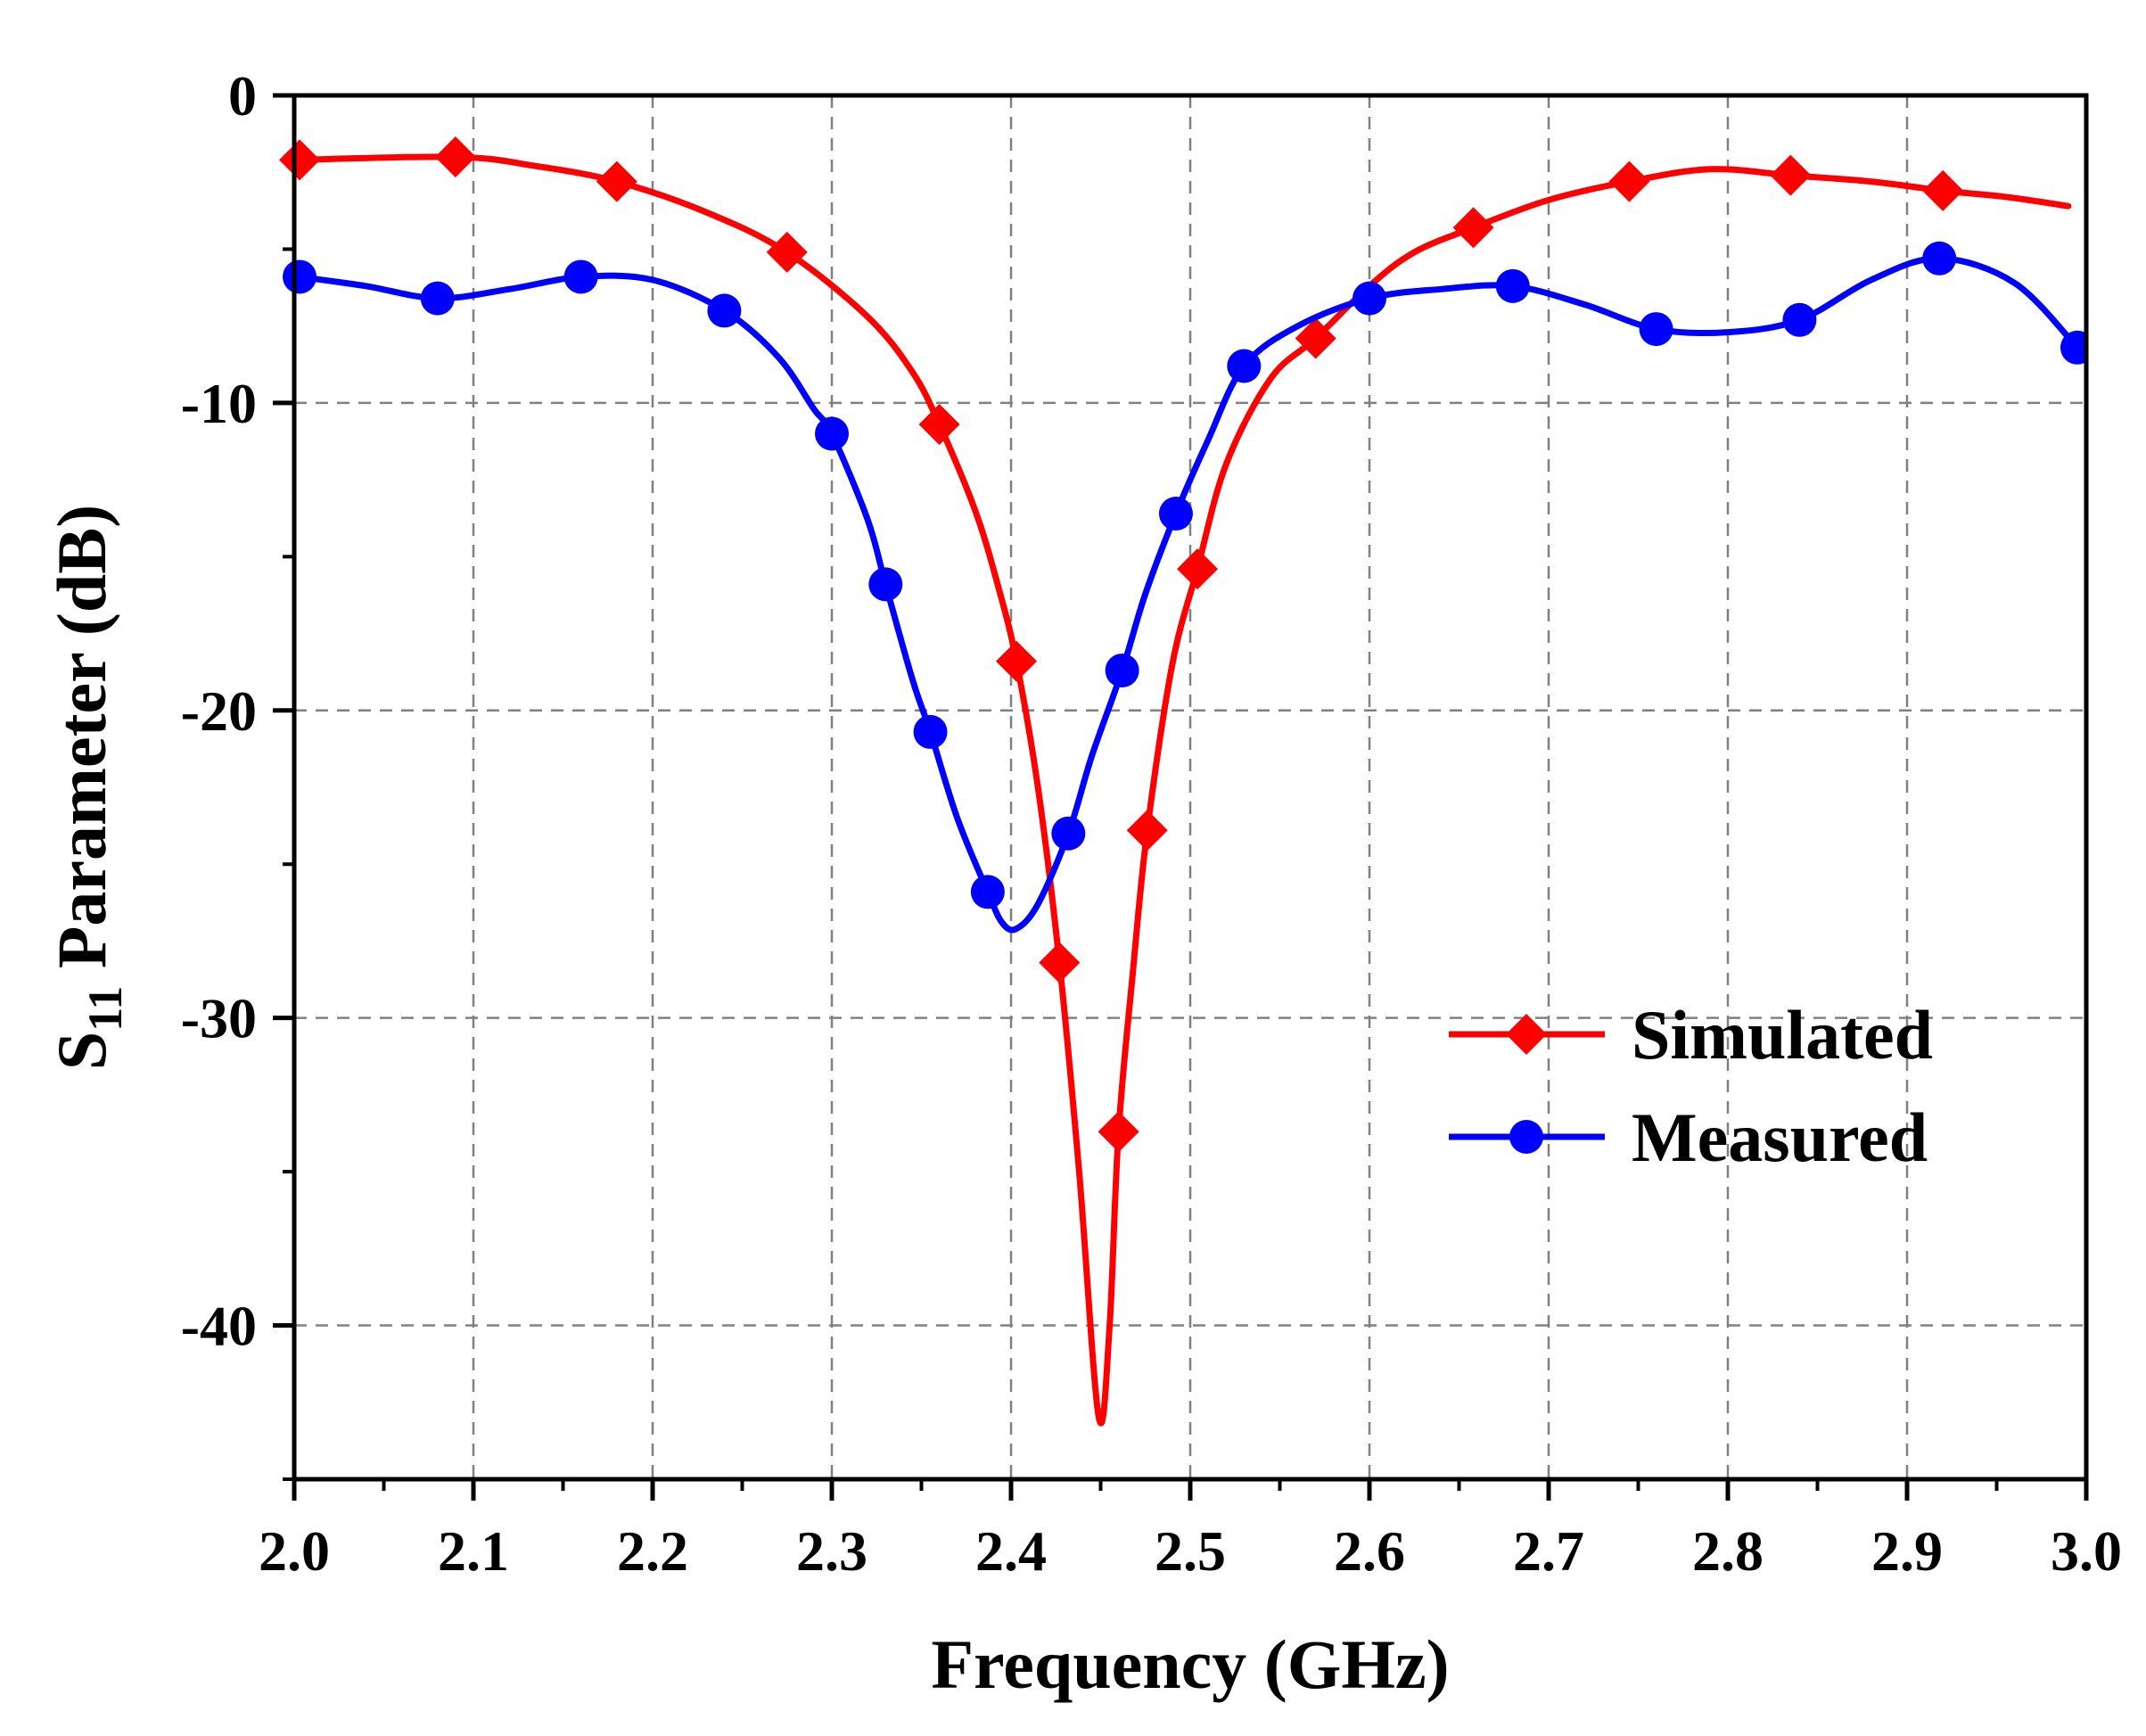 Image resolution: width=2146 pixels, height=1736 pixels. I want to click on x-tick-label: 2.5, so click(1190, 1551).